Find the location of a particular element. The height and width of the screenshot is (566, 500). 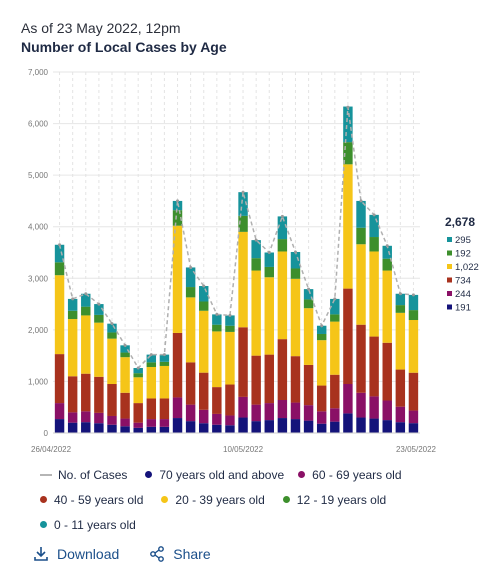

legend-item-70-plus: 70 years old and above is located at coordinates (214, 475).